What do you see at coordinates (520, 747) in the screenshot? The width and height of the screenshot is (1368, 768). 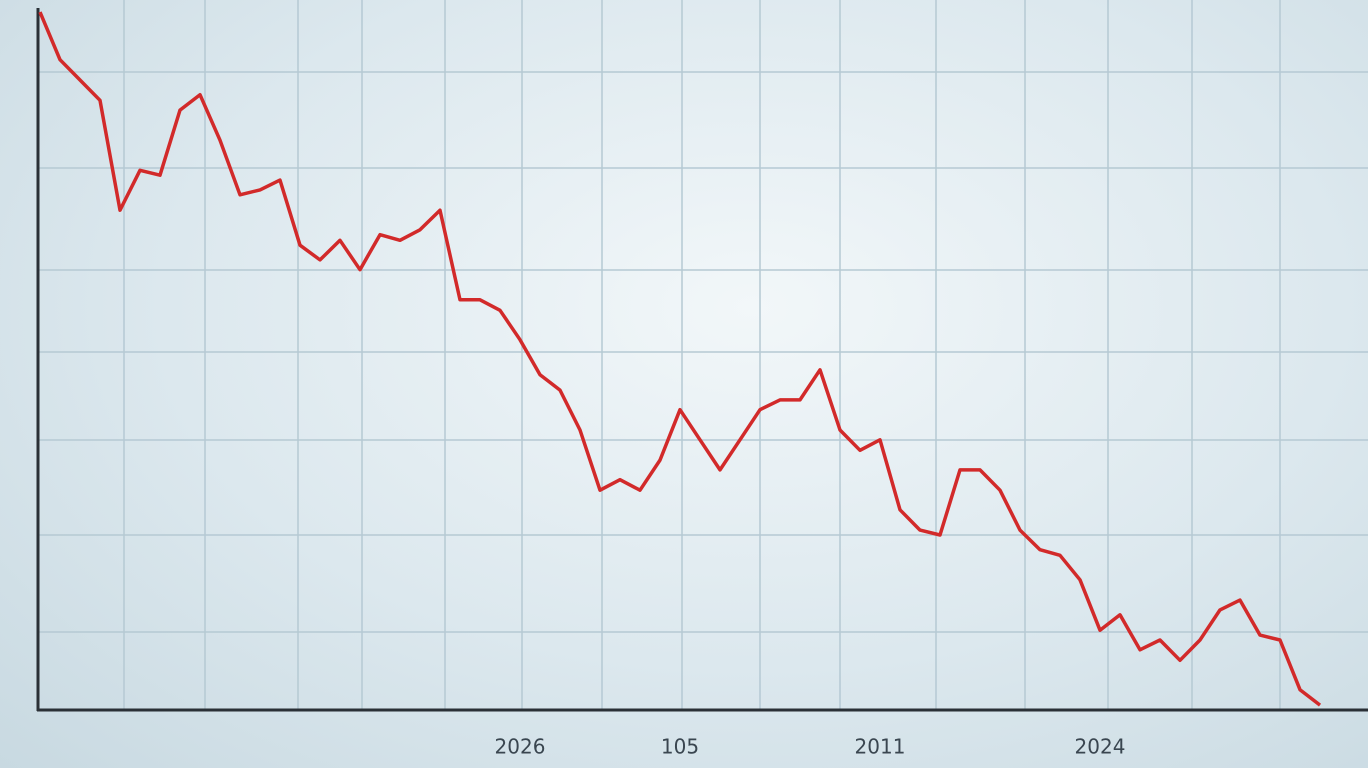 I see `x-tick-label: 2026` at bounding box center [520, 747].